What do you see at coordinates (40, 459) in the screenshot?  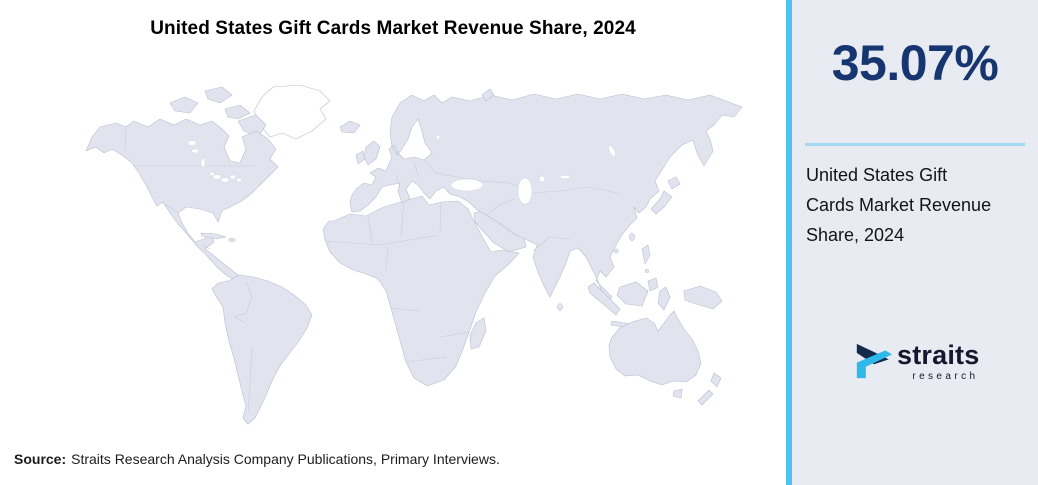 I see `source-label: Source:` at bounding box center [40, 459].